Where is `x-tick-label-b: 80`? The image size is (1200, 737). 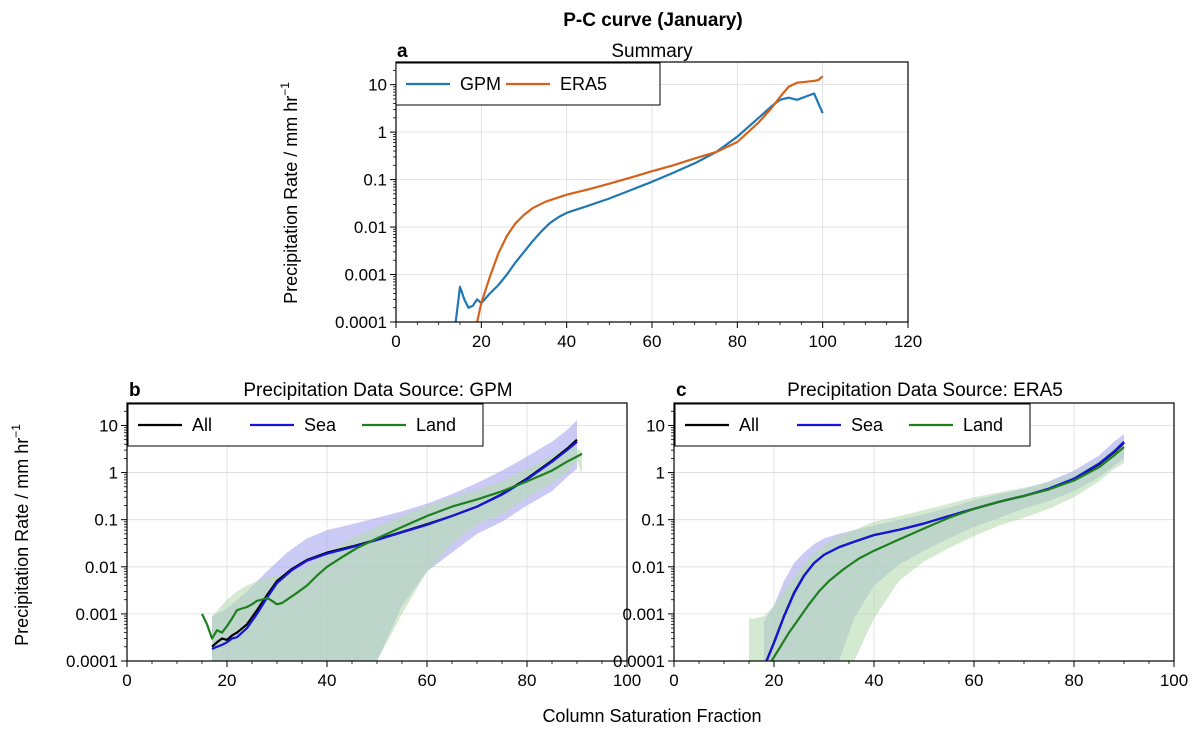 x-tick-label-b: 80 is located at coordinates (527, 680).